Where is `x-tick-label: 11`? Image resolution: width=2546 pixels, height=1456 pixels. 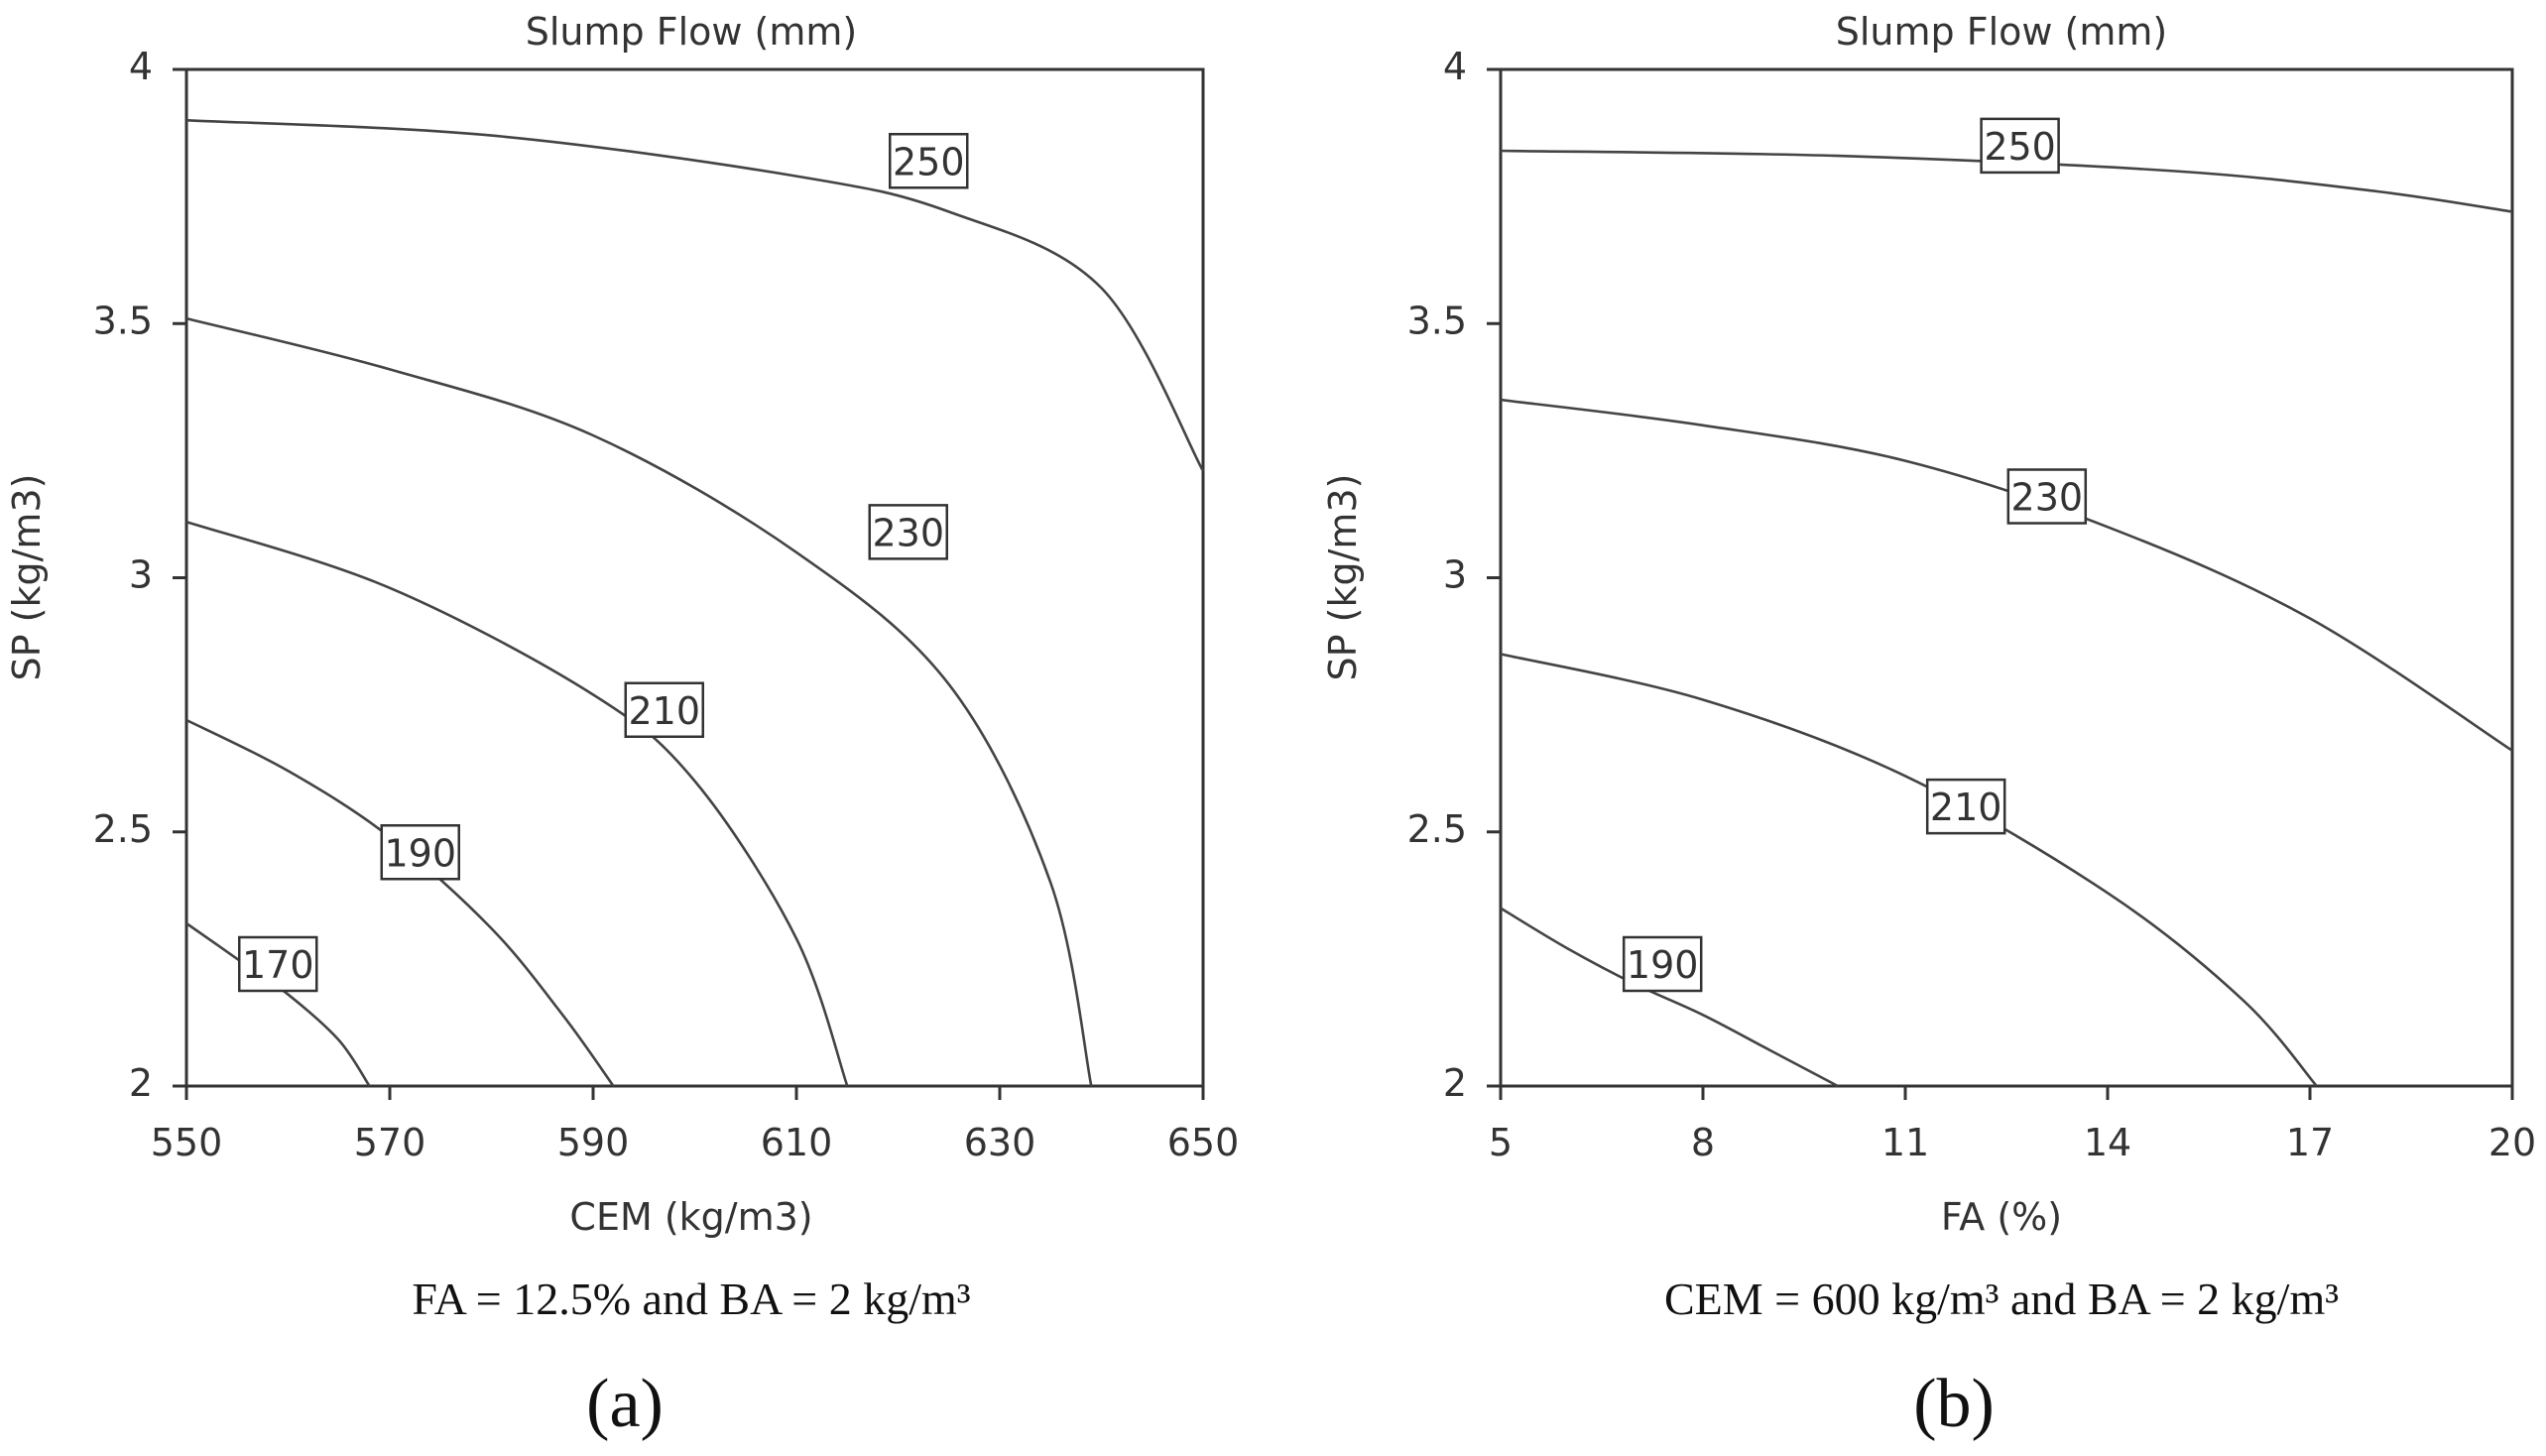 x-tick-label: 11 is located at coordinates (1905, 1142).